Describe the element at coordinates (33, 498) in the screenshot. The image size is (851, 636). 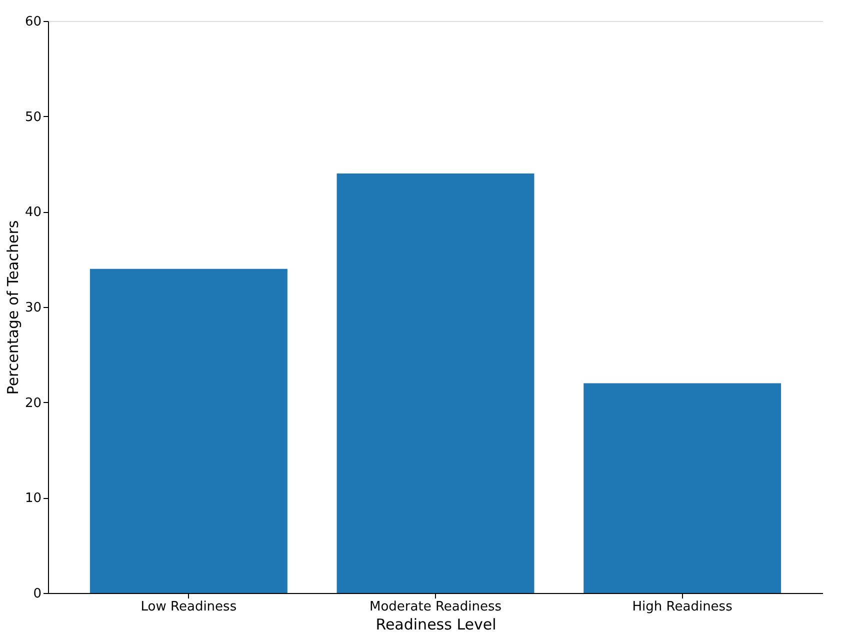
I see `y-tick-label: 10` at that location.